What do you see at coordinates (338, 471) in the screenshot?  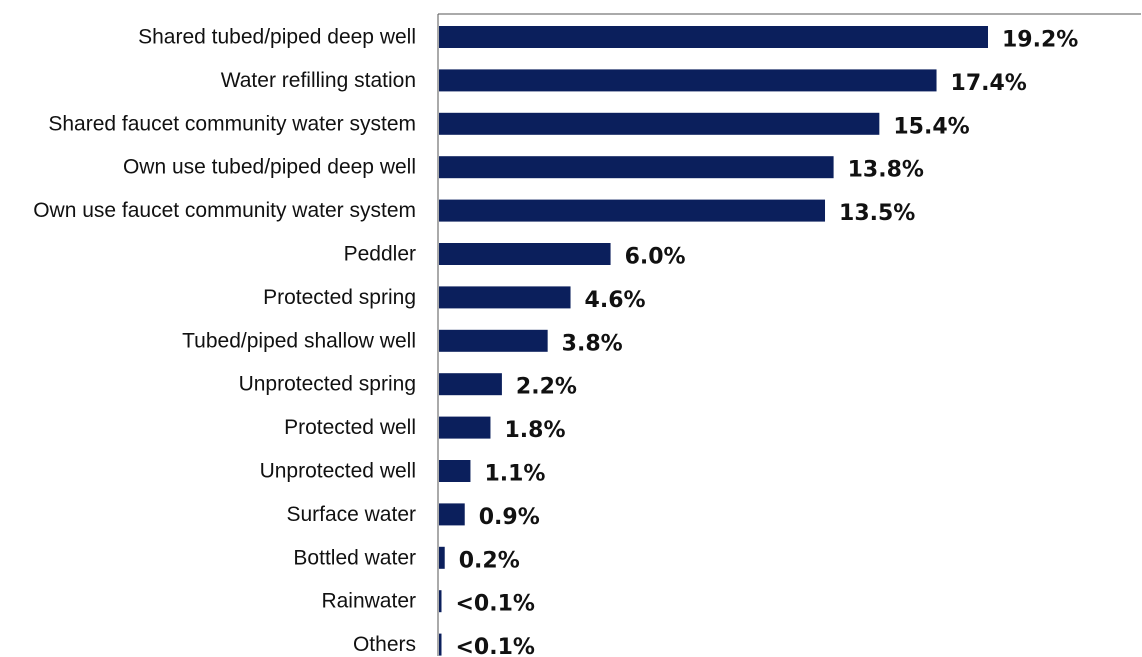 I see `category-label: Unprotected well` at bounding box center [338, 471].